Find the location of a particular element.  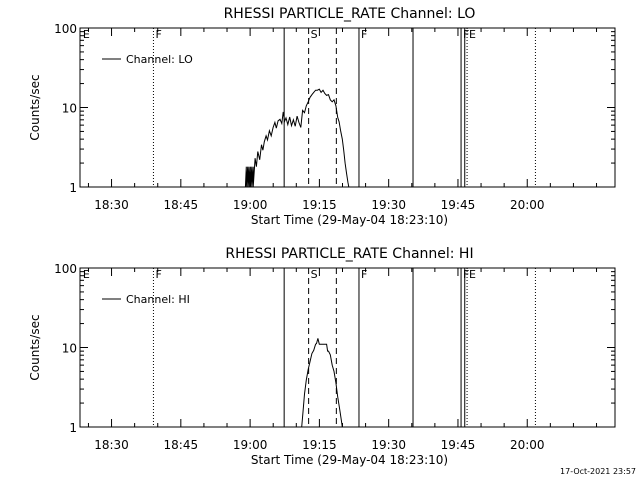

chart-title: RHESSI PARTICLE_RATE Channel: LO is located at coordinates (350, 14).